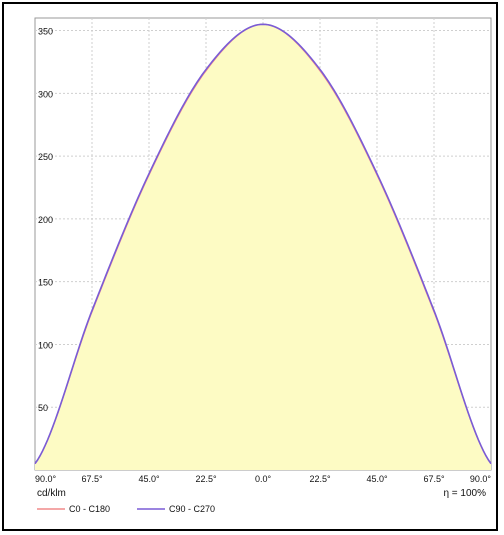 Image resolution: width=504 pixels, height=535 pixels. Describe the element at coordinates (45, 157) in the screenshot. I see `y-tick-label: 250` at that location.